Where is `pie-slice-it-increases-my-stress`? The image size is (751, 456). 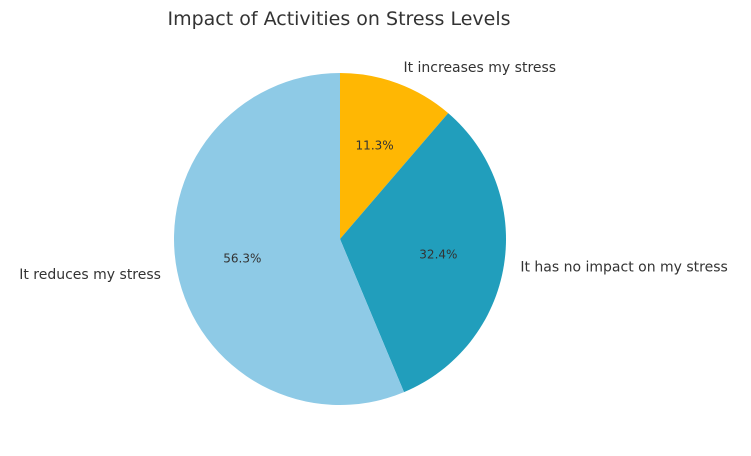 pie-slice-it-increases-my-stress is located at coordinates (394, 156).